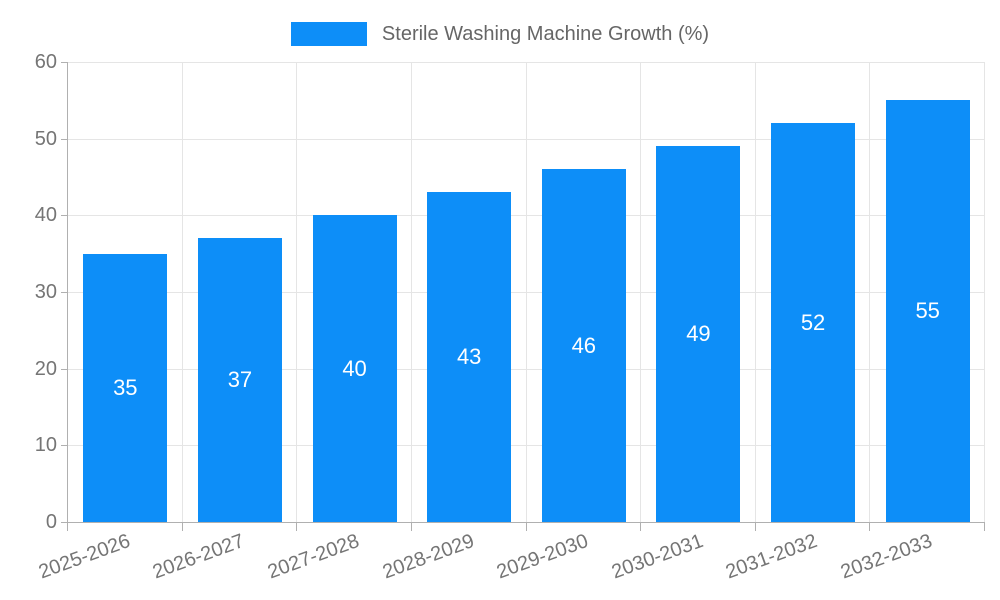 The image size is (1000, 600). I want to click on bar: 46, so click(583, 345).